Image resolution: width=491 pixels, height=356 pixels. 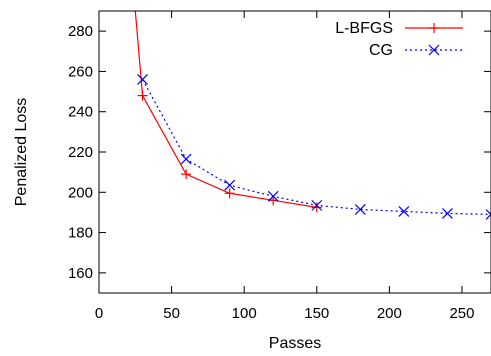 I want to click on x-axis-title: Passes, so click(x=295, y=343).